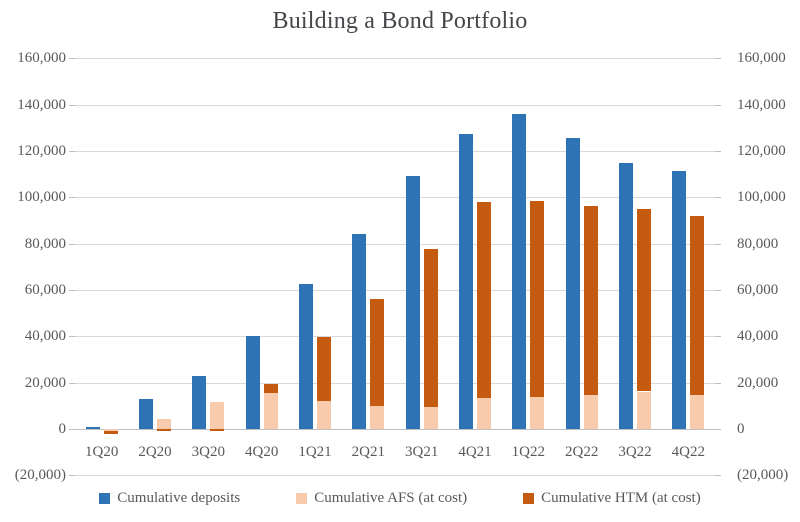 The width and height of the screenshot is (800, 522). Describe the element at coordinates (368, 452) in the screenshot. I see `x-axis-label: 2Q21` at that location.